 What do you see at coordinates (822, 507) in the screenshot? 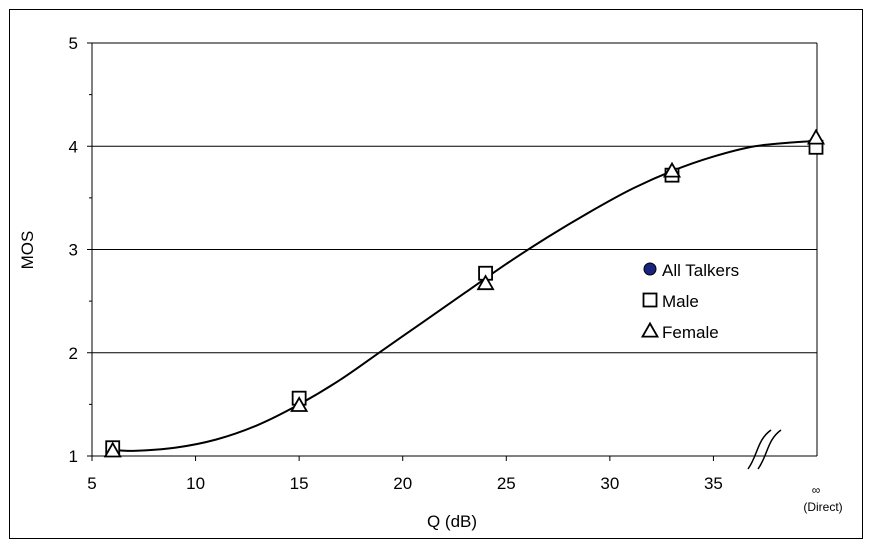
I see `direct-label: (Direct)` at bounding box center [822, 507].